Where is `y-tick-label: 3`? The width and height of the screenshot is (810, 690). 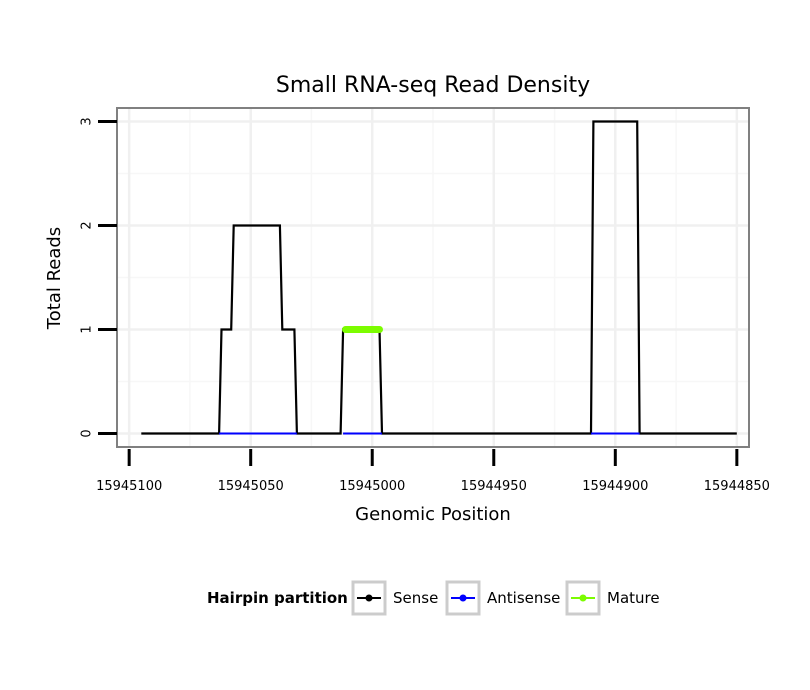 y-tick-label: 3 is located at coordinates (87, 121).